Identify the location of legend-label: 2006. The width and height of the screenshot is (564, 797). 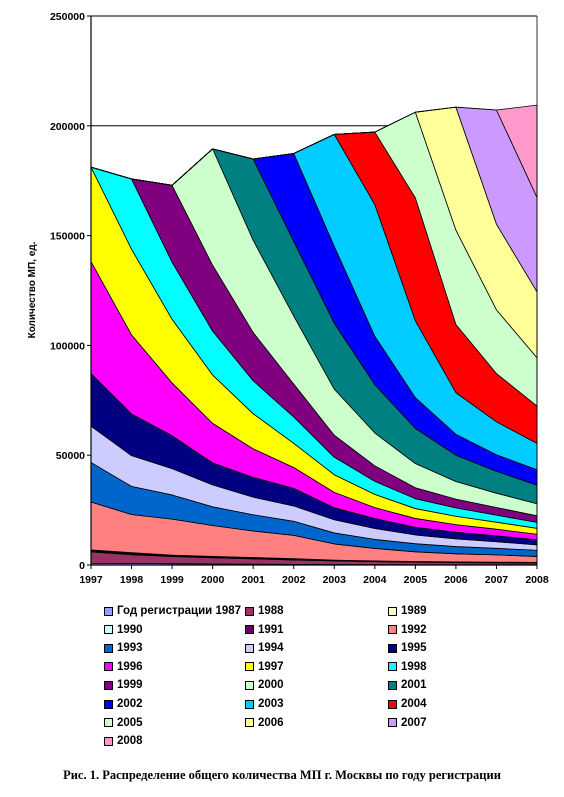
(271, 722).